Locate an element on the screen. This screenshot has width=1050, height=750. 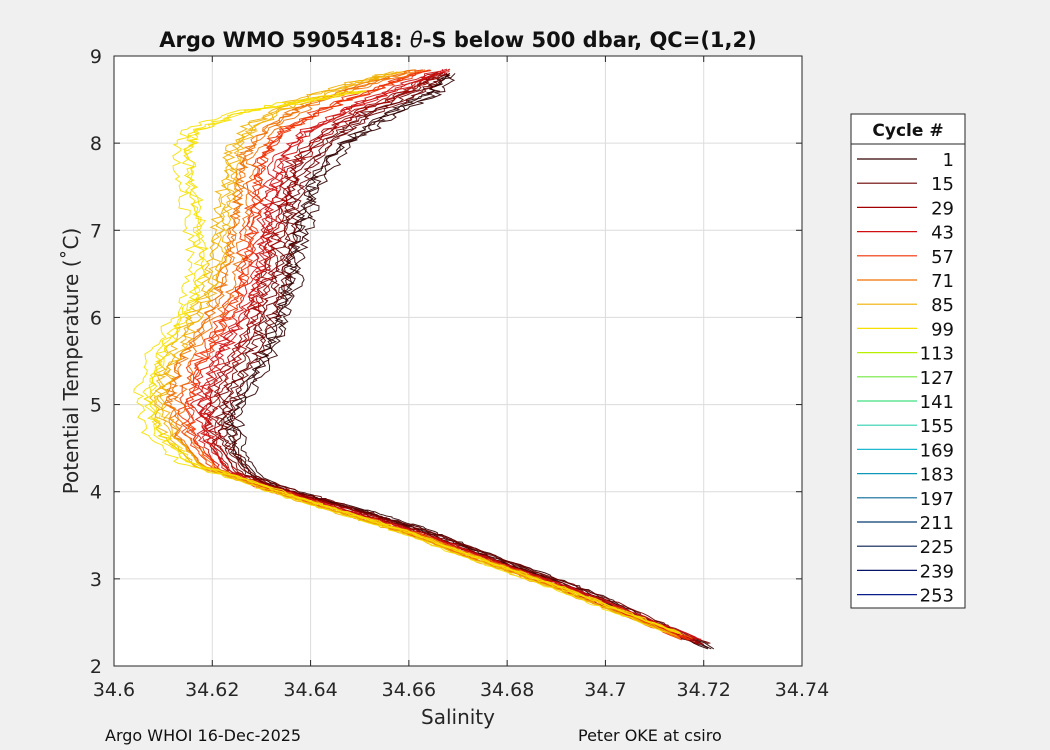
legend-label: 15 is located at coordinates (942, 184).